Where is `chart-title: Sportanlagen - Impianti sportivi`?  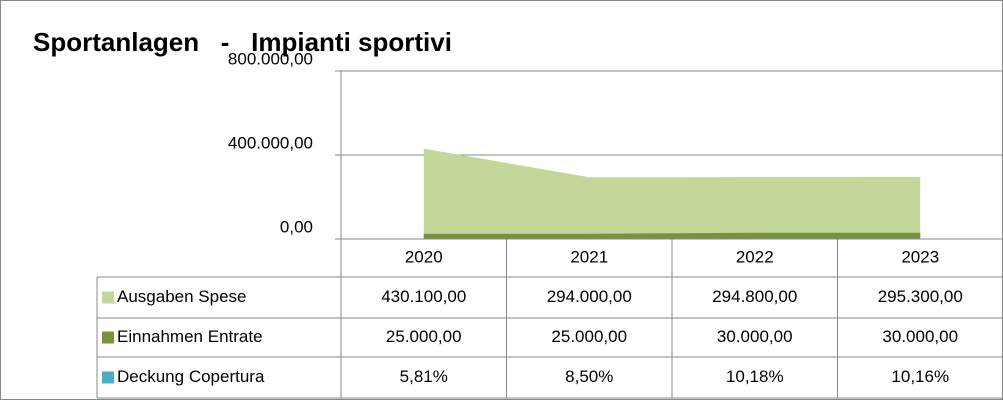 chart-title: Sportanlagen - Impianti sportivi is located at coordinates (242, 42).